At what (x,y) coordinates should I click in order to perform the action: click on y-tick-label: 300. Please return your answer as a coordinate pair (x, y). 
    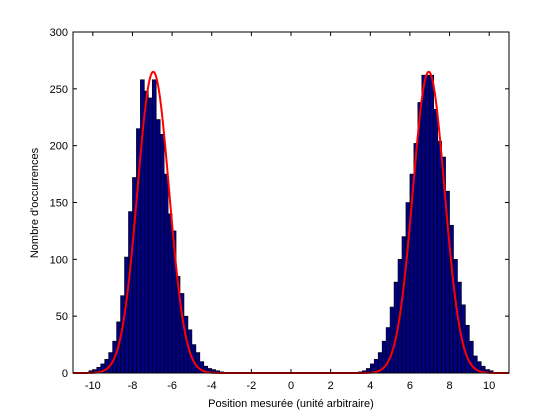
    Looking at the image, I should click on (59, 33).